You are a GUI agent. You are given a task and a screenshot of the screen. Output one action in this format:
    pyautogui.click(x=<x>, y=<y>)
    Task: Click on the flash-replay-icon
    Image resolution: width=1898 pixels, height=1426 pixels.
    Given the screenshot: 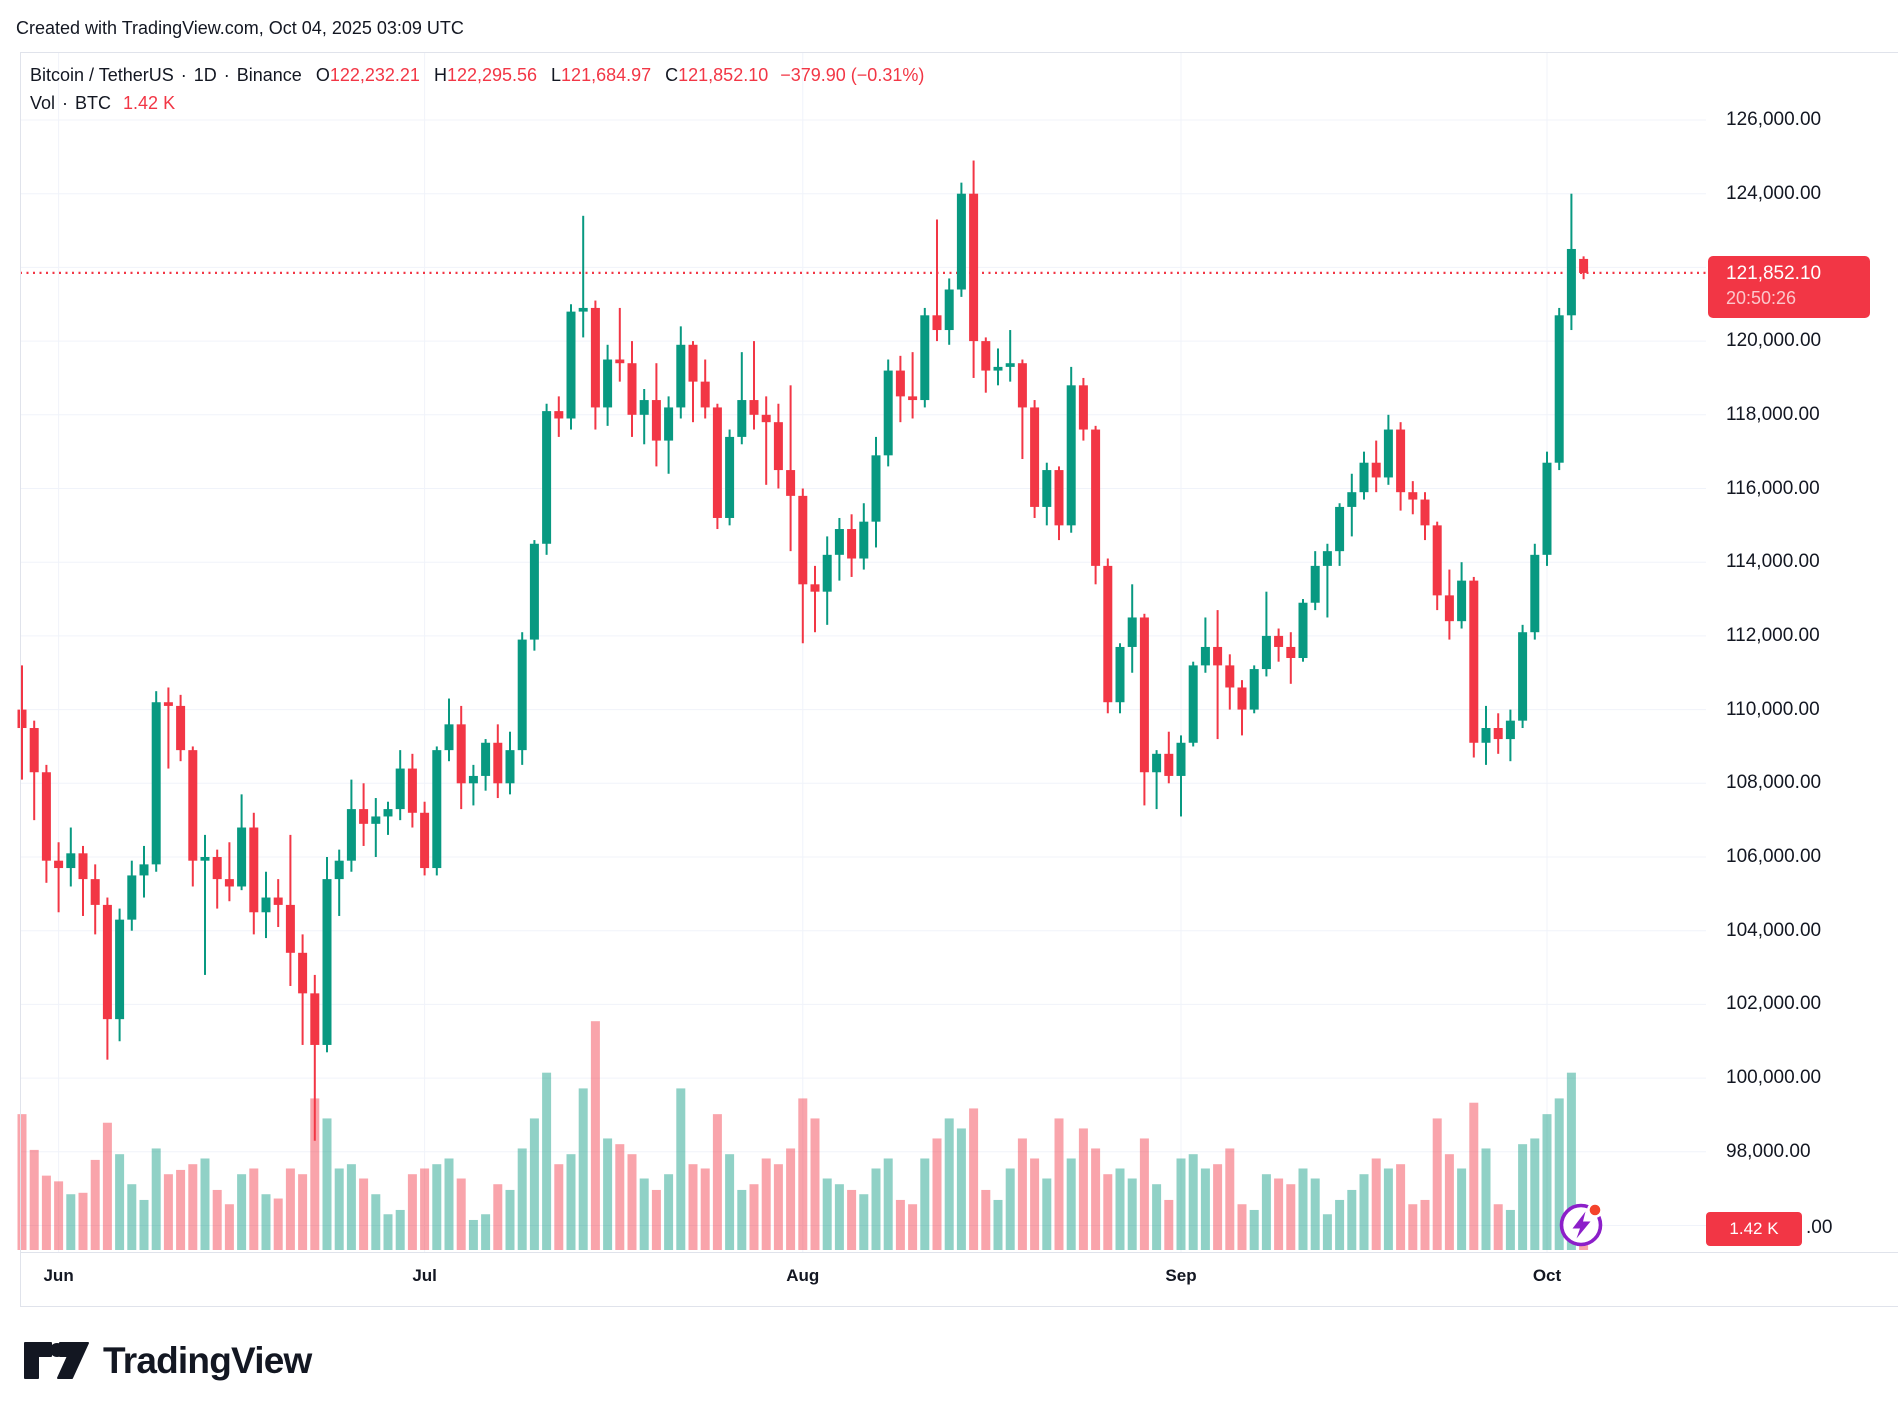 What is the action you would take?
    pyautogui.click(x=1582, y=1225)
    